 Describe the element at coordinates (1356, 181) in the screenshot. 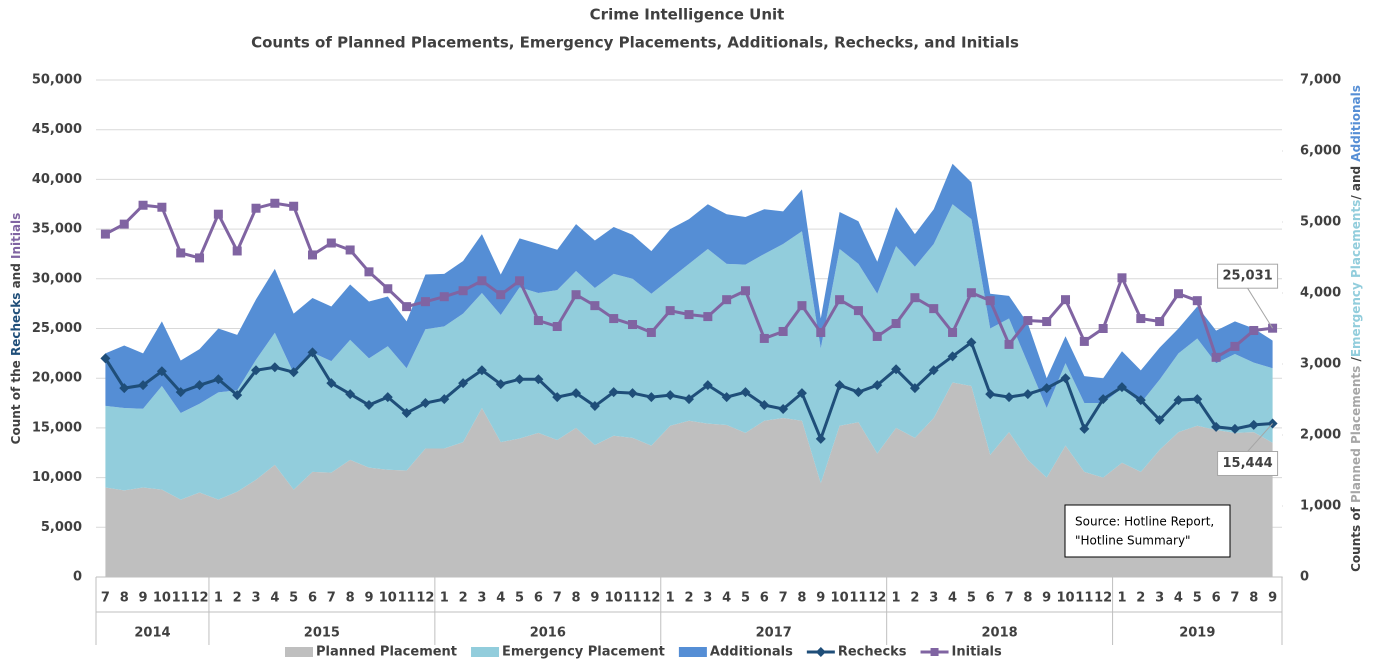

I see `axis-label-part: / and` at that location.